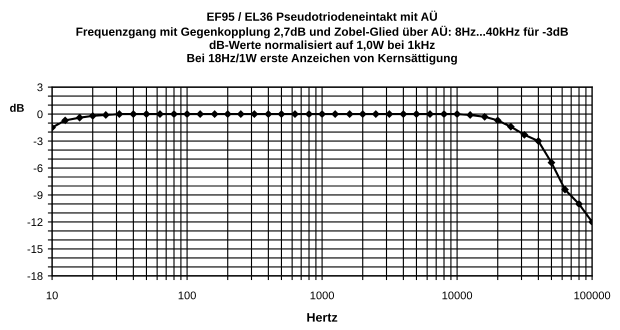  I want to click on y-tick-label: -12, so click(34, 222).